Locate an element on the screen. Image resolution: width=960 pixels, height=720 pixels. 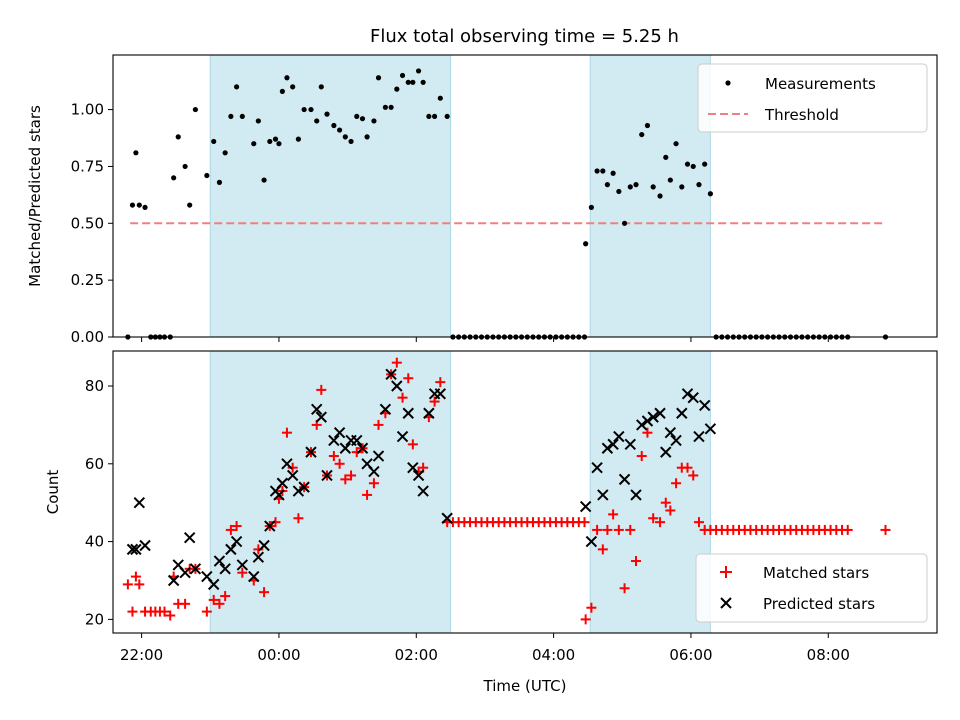
bottom-y-ticks: 20 40 60 80 is located at coordinates (99, 502).